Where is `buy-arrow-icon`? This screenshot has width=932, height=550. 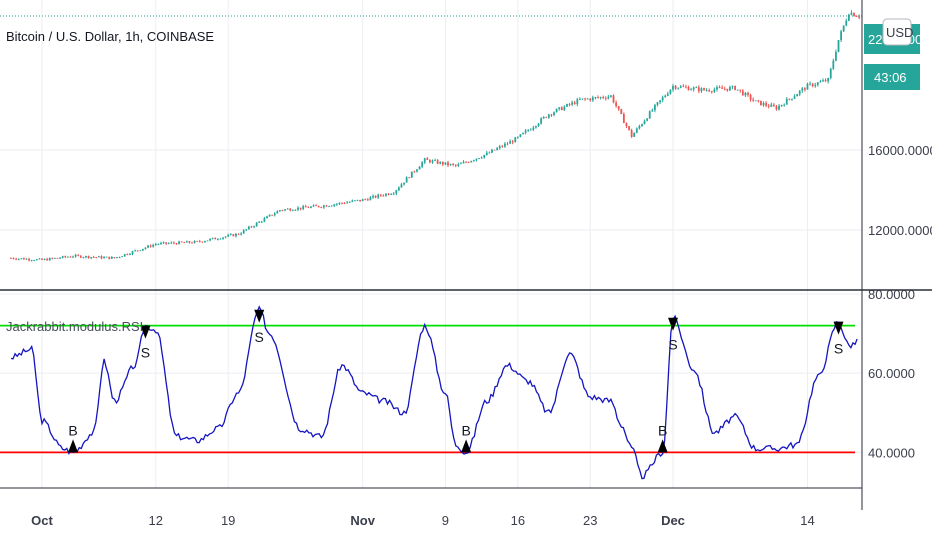
buy-arrow-icon is located at coordinates (466, 446).